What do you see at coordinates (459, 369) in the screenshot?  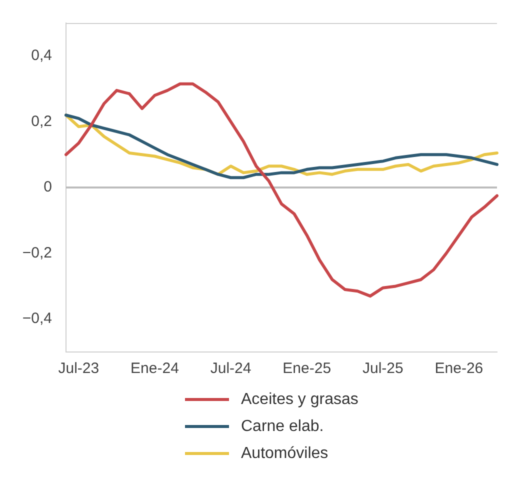 I see `x-tick-label: Ene-26` at bounding box center [459, 369].